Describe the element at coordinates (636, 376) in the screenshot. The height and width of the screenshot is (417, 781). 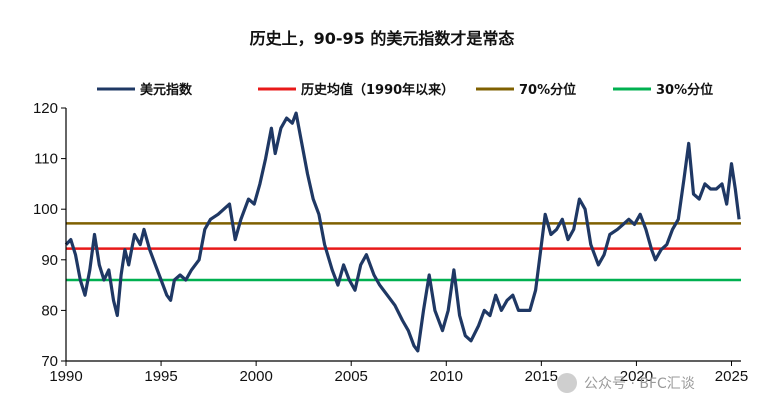
I see `x-tick-label: 2020` at that location.